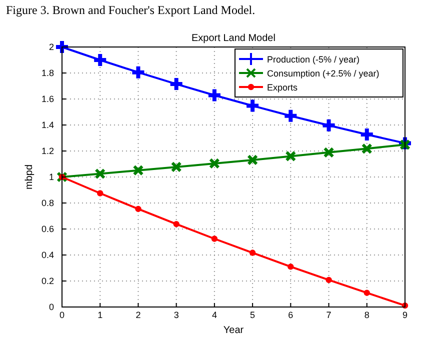  What do you see at coordinates (47, 281) in the screenshot?
I see `y-tick-label: 0.2` at bounding box center [47, 281].